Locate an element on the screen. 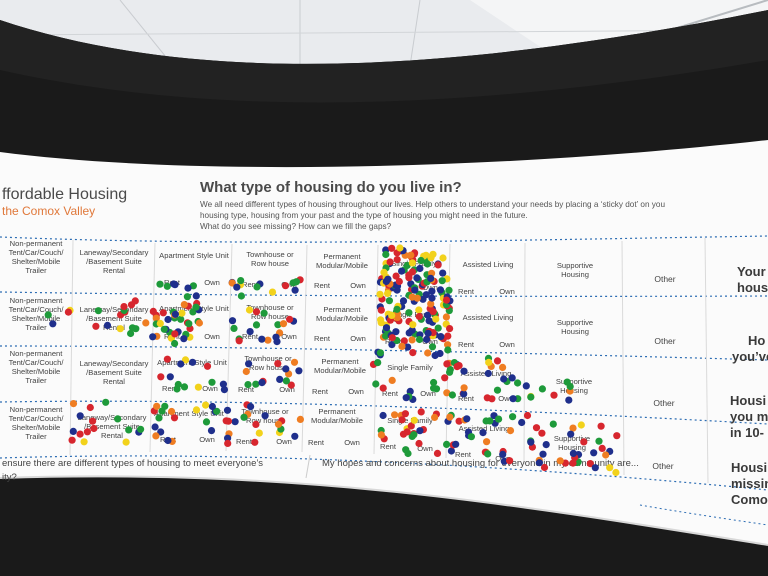 The height and width of the screenshot is (576, 768). r3-townhouse-own: Own is located at coordinates (287, 389).